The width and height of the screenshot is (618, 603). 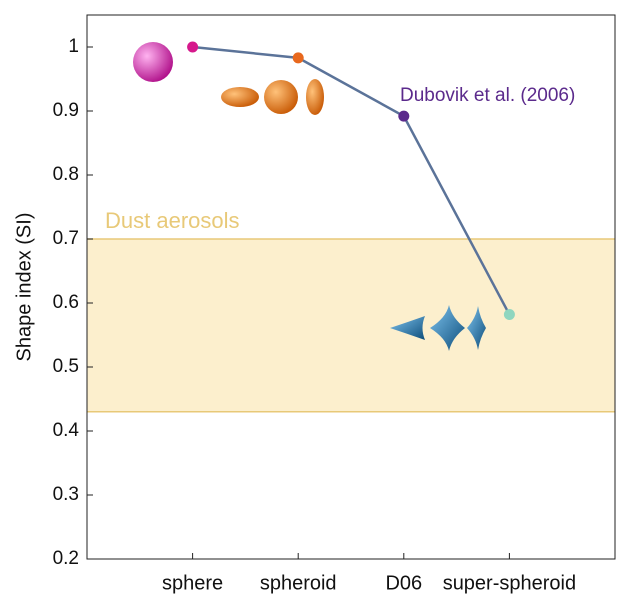 What do you see at coordinates (66, 110) in the screenshot?
I see `y-tick-label: 0.9` at bounding box center [66, 110].